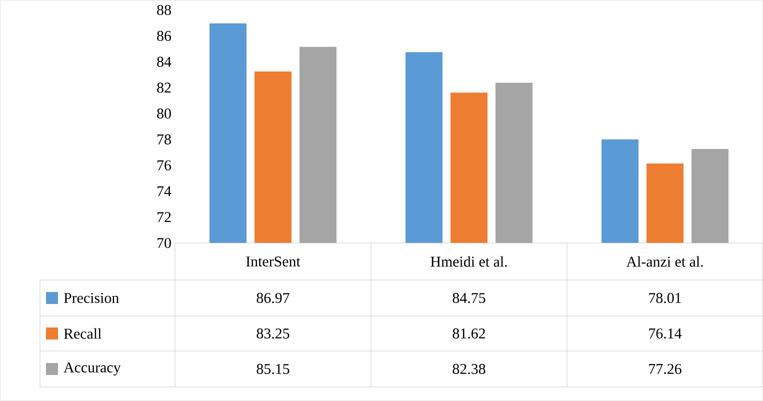 The width and height of the screenshot is (763, 401). Describe the element at coordinates (91, 298) in the screenshot. I see `legend-label: Precision` at that location.